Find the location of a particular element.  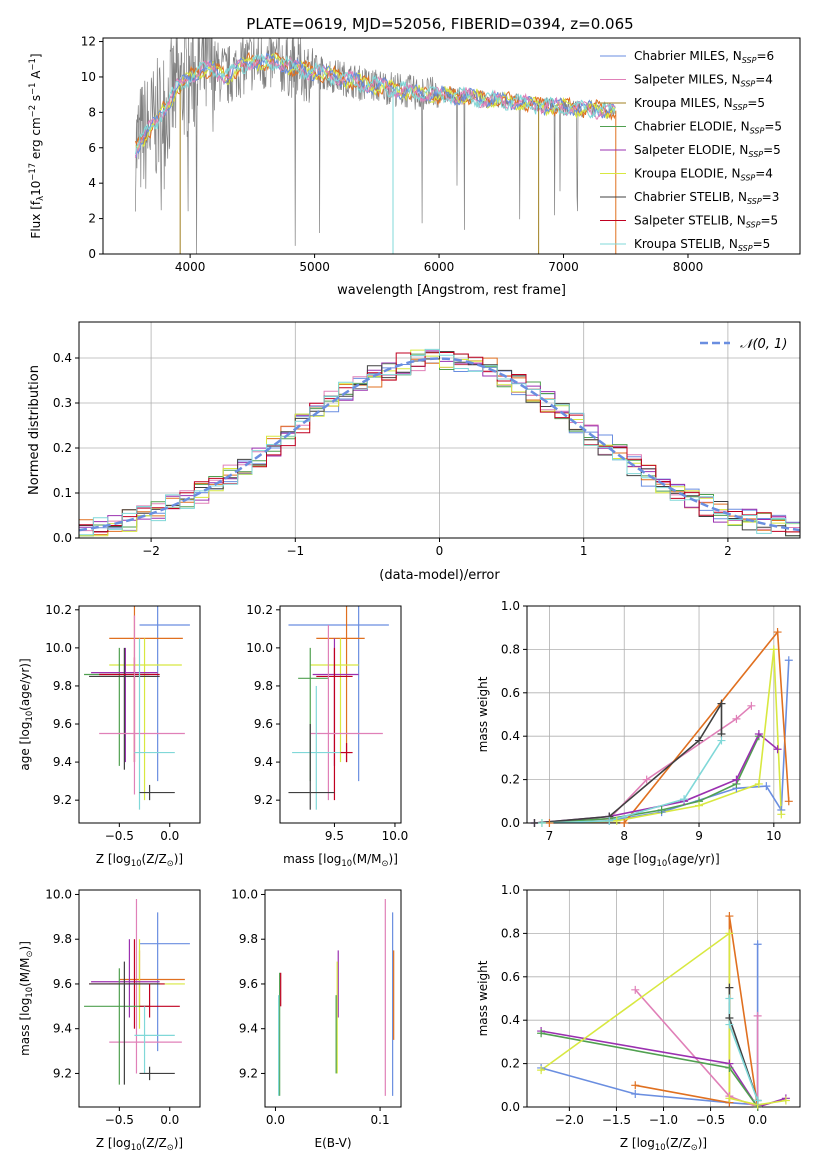

mass-vs-z-axes-xlabel-part: ⊙ is located at coordinates (170, 1147).